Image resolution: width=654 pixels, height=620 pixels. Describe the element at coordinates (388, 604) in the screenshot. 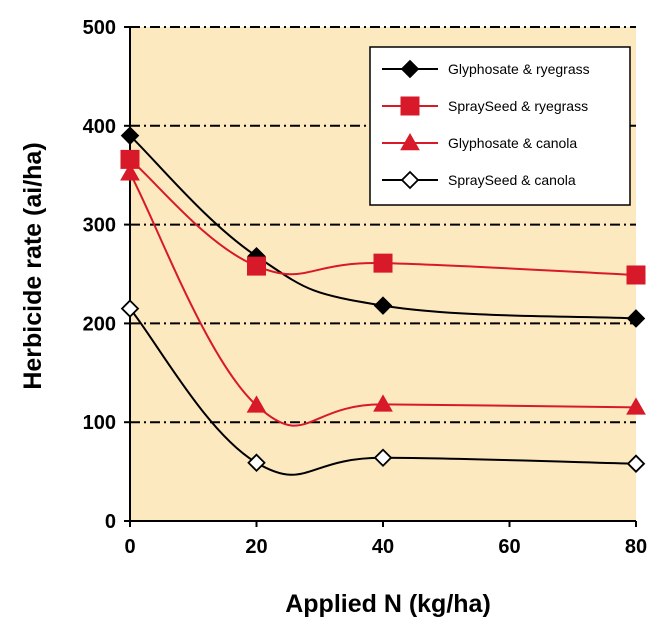

I see `x-axis-title: Applied N (kg/ha)` at that location.